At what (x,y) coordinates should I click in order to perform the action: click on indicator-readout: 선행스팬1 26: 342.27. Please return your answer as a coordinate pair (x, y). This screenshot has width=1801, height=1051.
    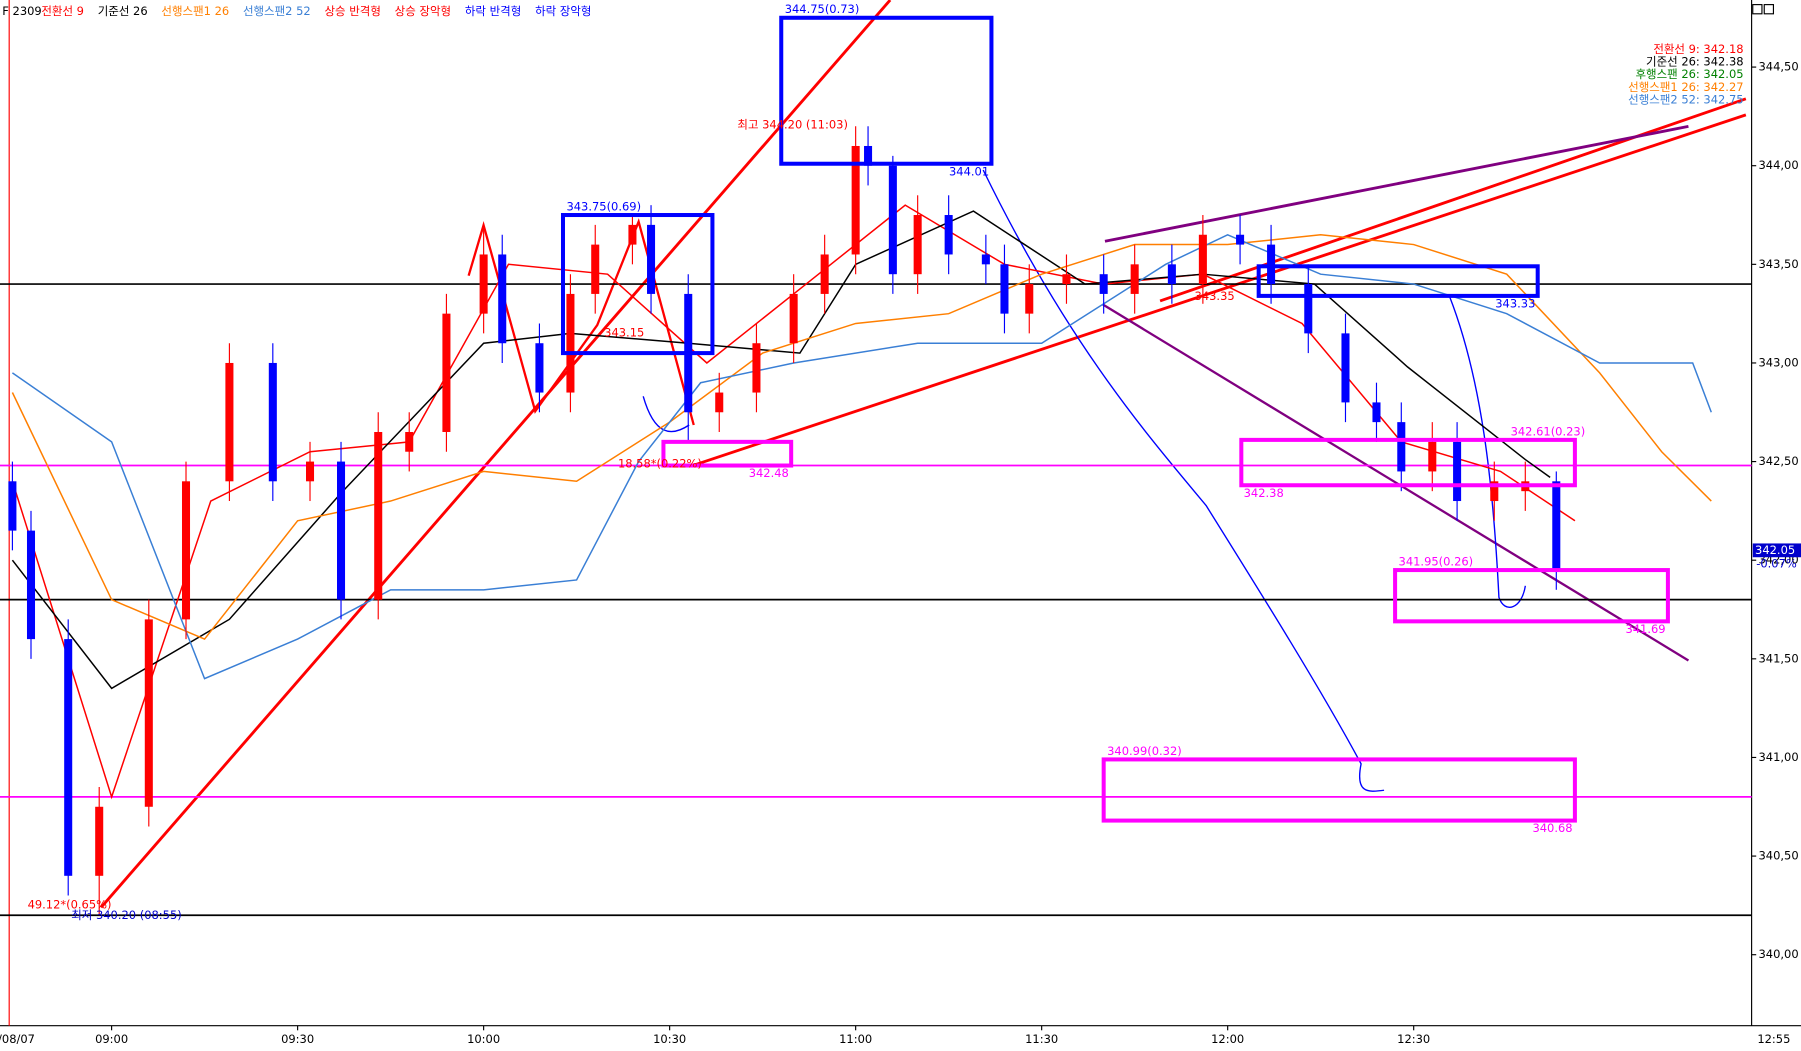
    Looking at the image, I should click on (1685, 87).